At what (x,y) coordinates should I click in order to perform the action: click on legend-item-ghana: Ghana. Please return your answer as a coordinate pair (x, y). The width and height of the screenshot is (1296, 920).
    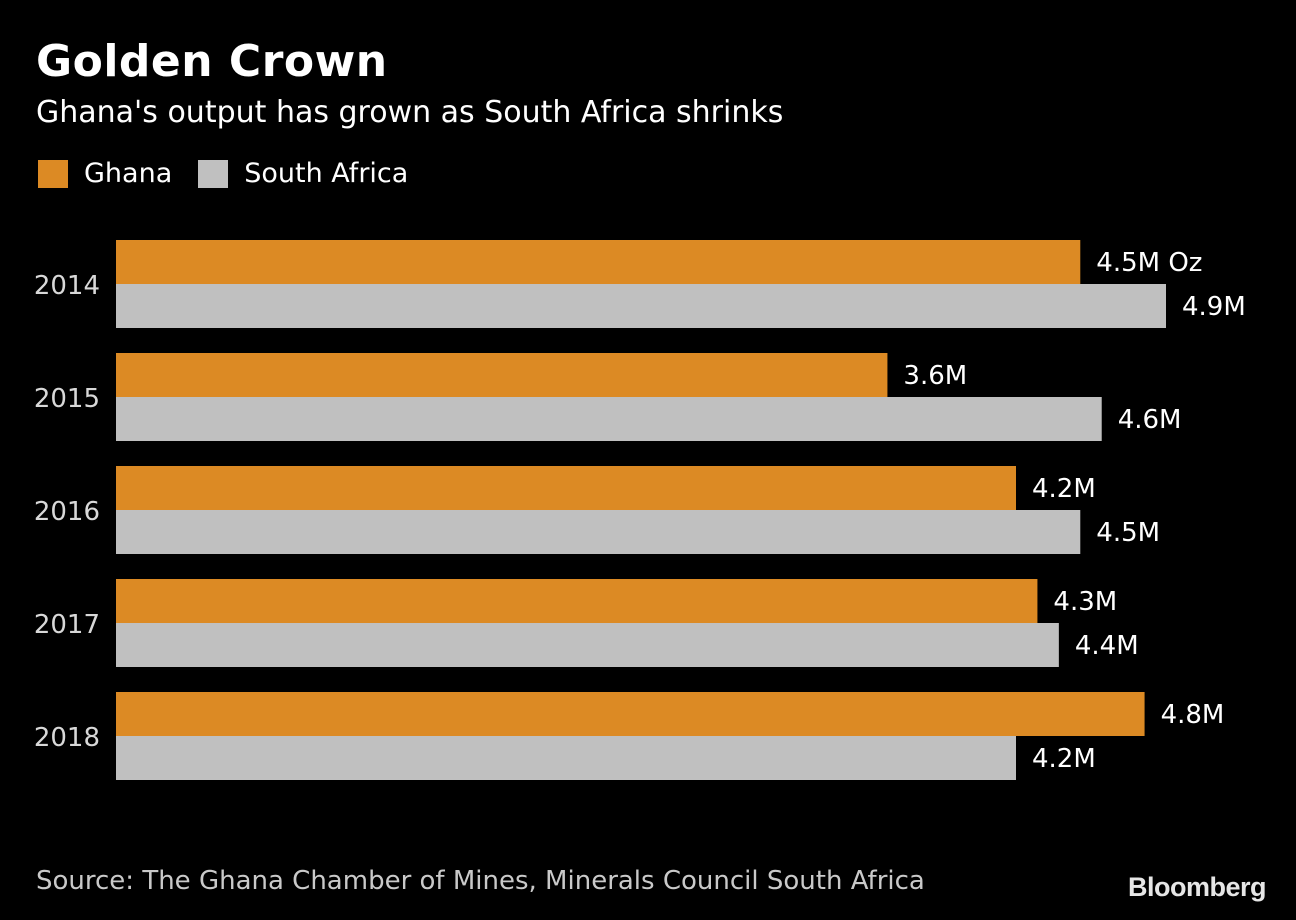
    Looking at the image, I should click on (105, 173).